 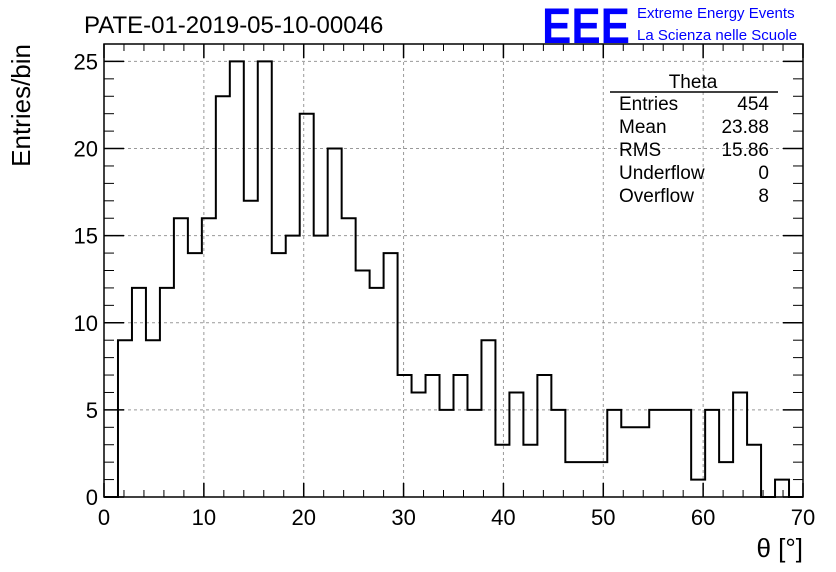 I want to click on stats-row-value: 23.88, so click(x=745, y=127).